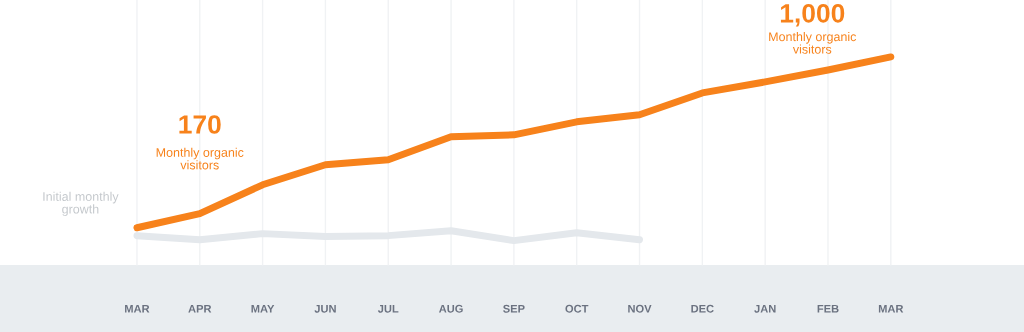 This screenshot has width=1024, height=332. Describe the element at coordinates (200, 124) in the screenshot. I see `annotation: 170` at that location.